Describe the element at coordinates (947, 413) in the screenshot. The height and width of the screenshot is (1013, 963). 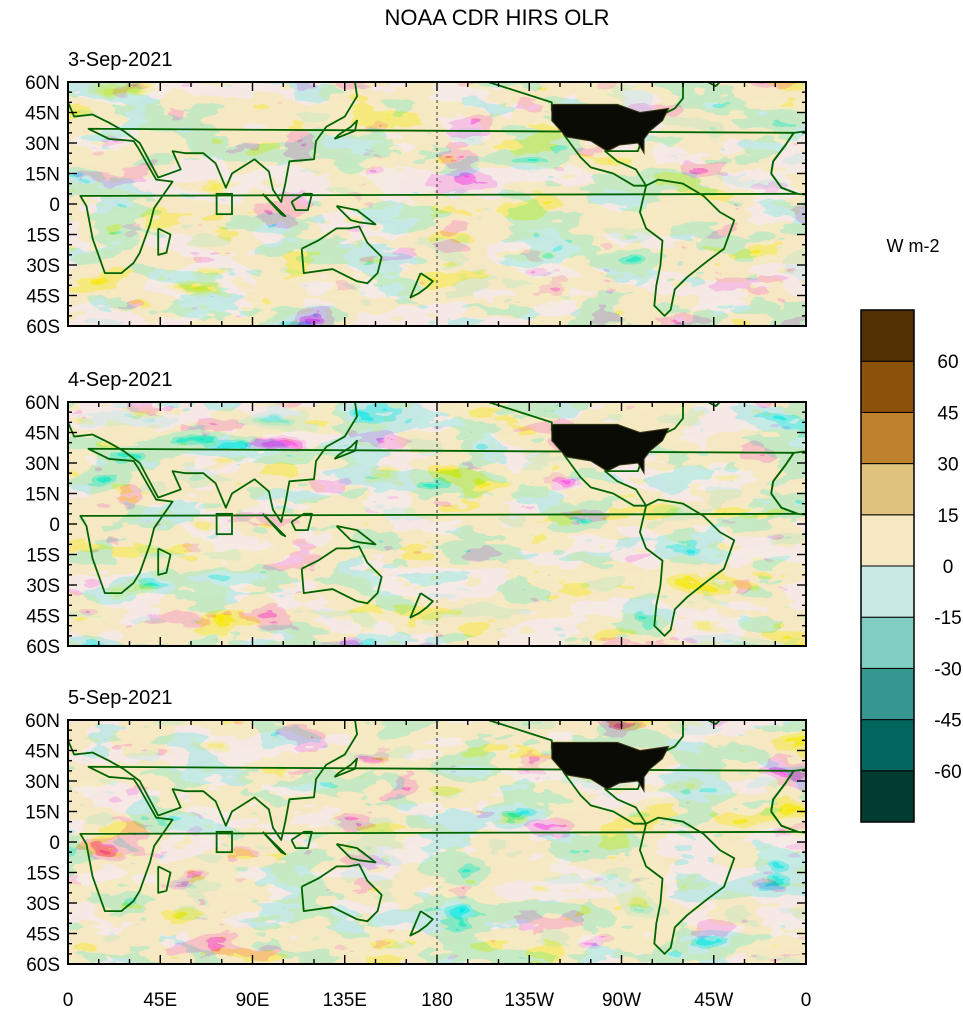
I see `colorbar-level-label: 45` at that location.